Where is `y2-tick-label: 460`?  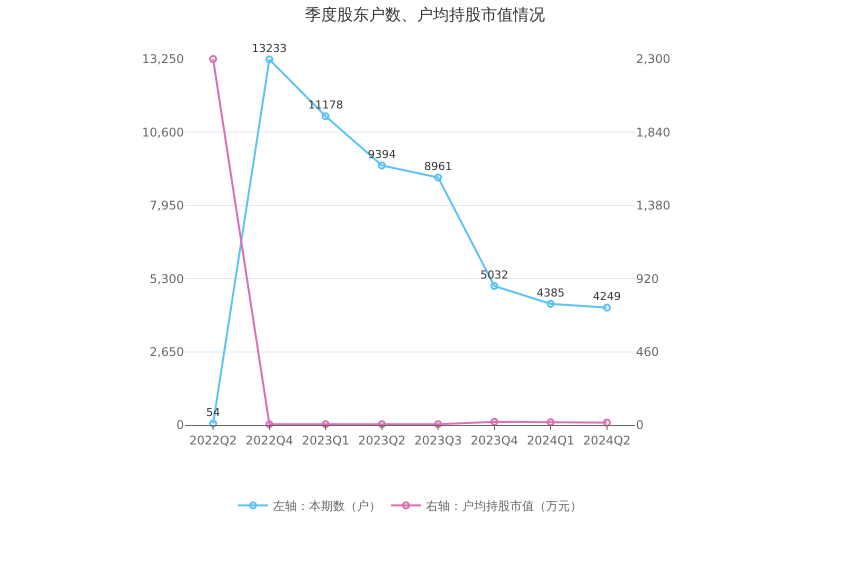
y2-tick-label: 460 is located at coordinates (647, 352).